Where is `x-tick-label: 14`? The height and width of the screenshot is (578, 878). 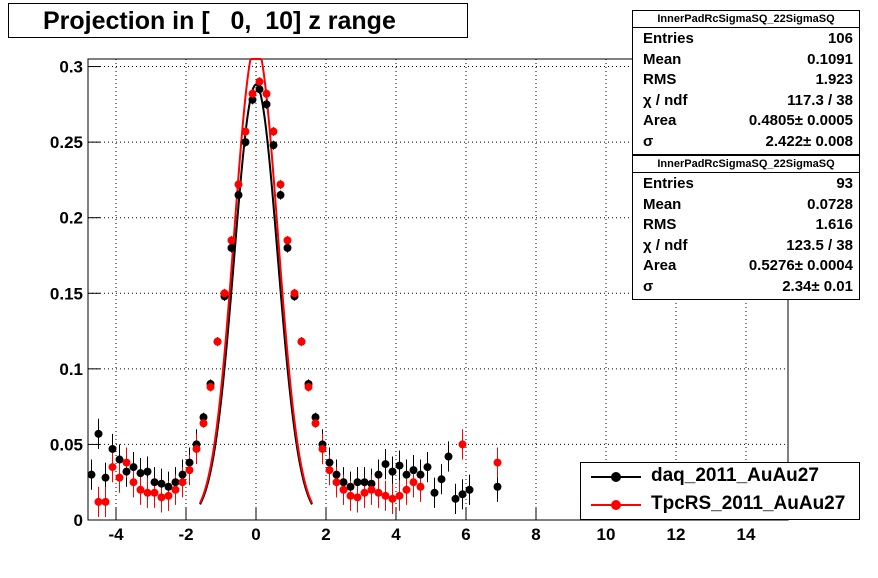
x-tick-label: 14 is located at coordinates (746, 534).